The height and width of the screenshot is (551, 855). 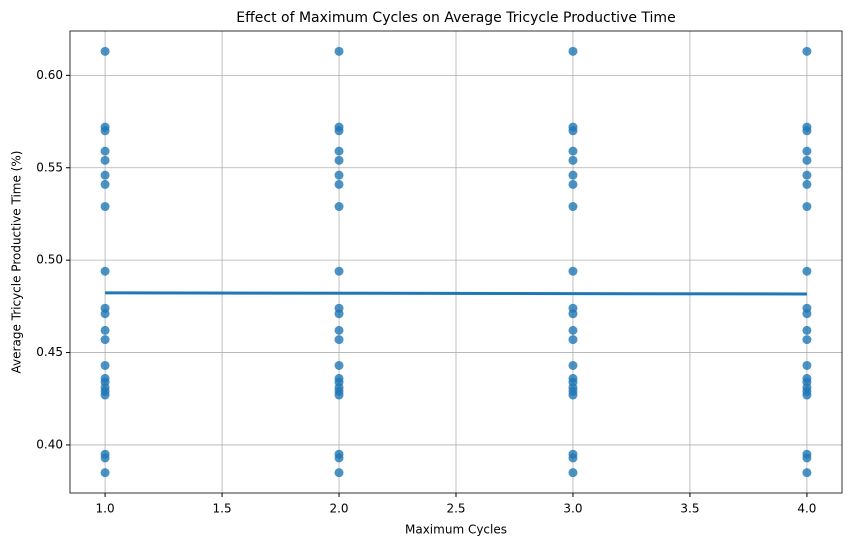 What do you see at coordinates (455, 509) in the screenshot?
I see `x-tick-label: 2.5` at bounding box center [455, 509].